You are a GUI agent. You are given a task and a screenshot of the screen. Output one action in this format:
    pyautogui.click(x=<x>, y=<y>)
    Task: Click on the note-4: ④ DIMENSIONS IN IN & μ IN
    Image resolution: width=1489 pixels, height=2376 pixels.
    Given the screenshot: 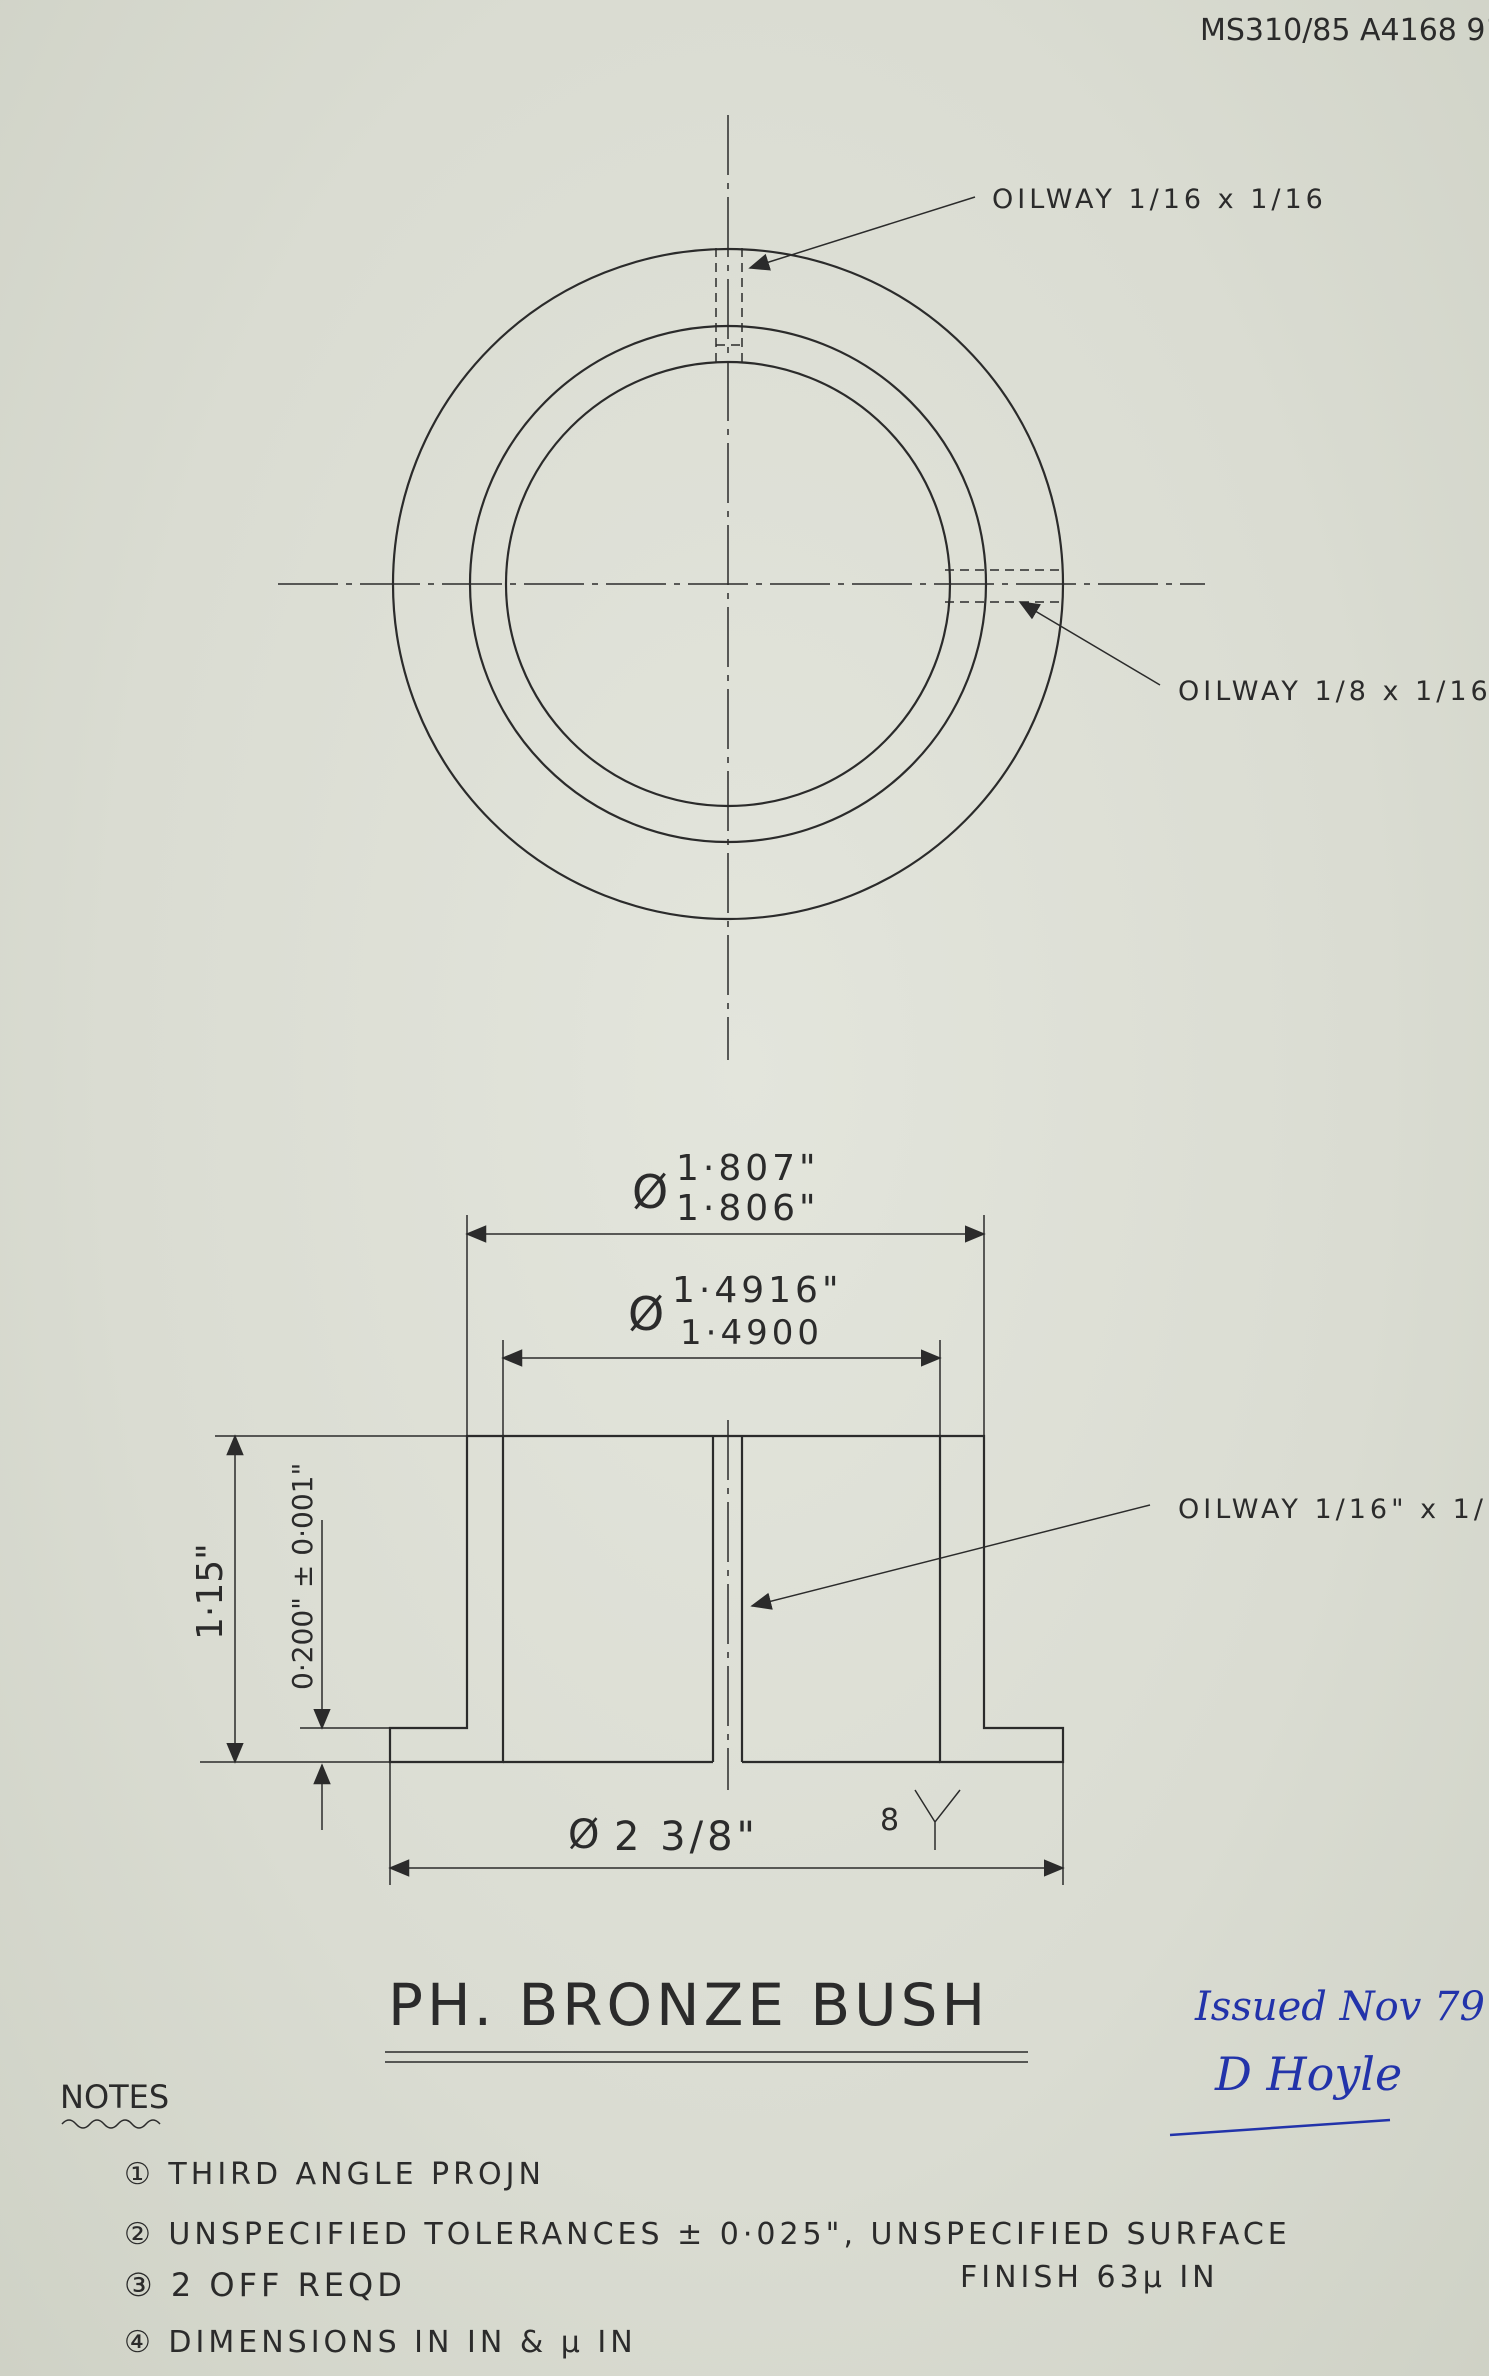 What is the action you would take?
    pyautogui.click(x=380, y=2342)
    